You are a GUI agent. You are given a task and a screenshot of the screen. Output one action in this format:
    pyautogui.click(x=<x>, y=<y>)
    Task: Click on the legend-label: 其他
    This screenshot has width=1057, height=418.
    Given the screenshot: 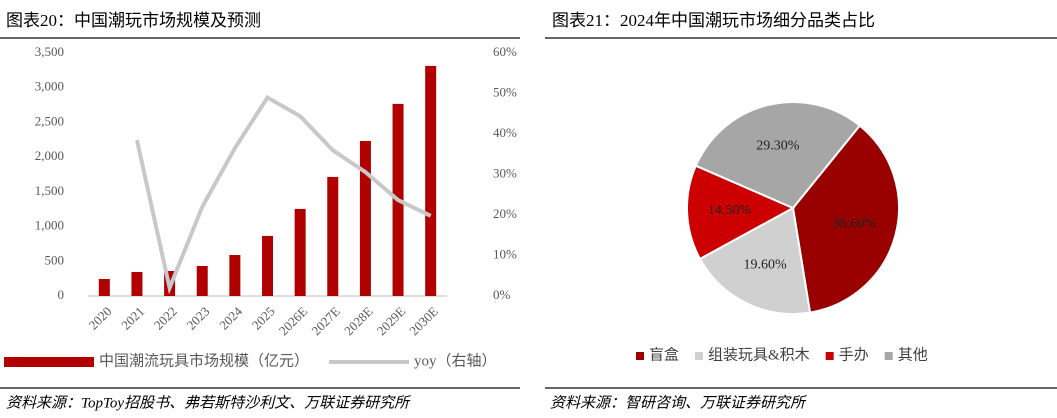 What is the action you would take?
    pyautogui.click(x=913, y=354)
    